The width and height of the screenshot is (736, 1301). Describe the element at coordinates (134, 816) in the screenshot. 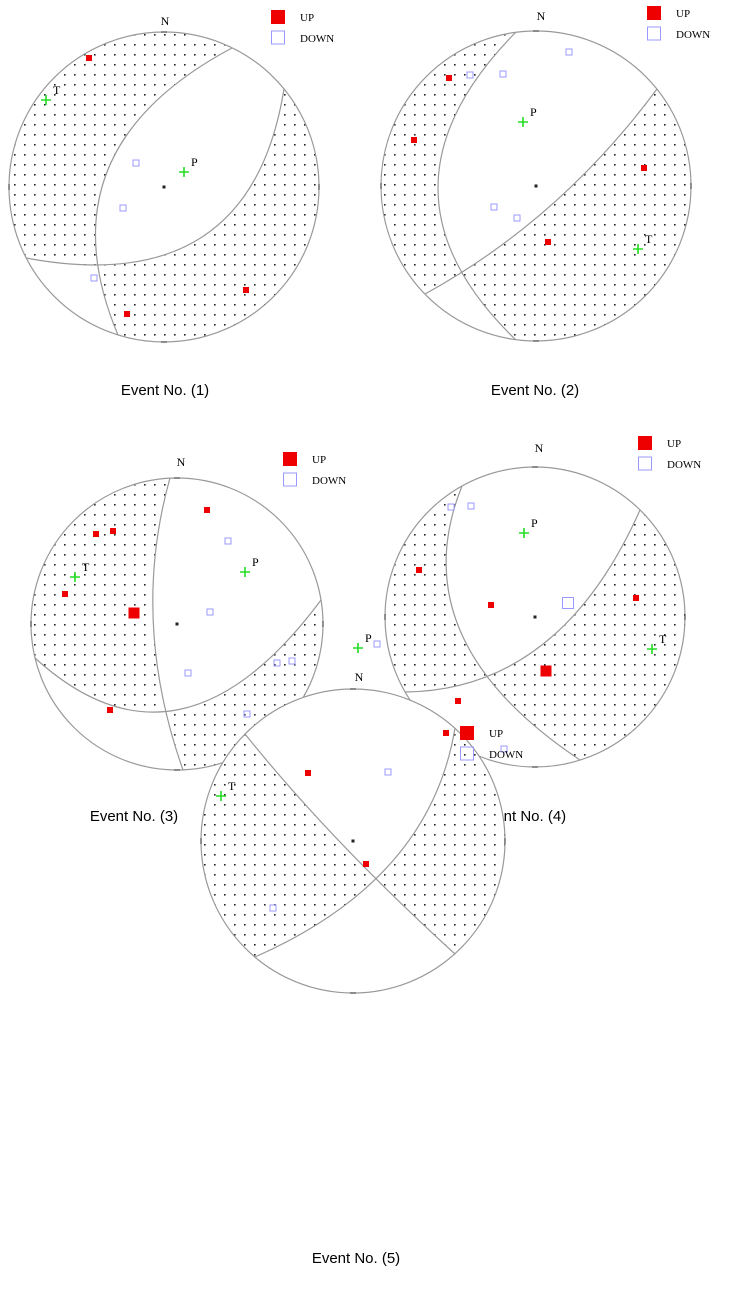

I see `event-caption: Event No. (3)` at that location.